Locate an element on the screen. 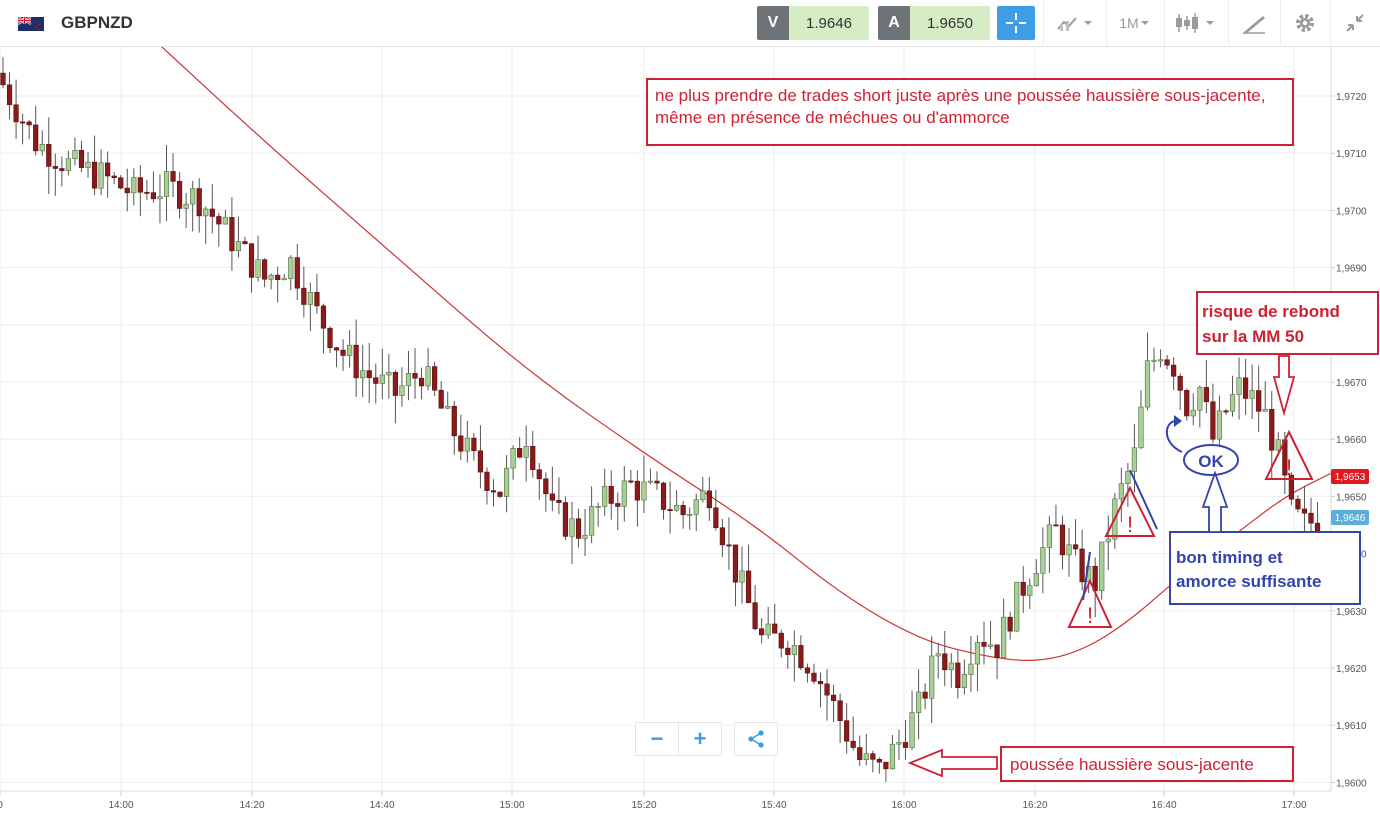 This screenshot has width=1380, height=821. y-tick-label: 1,9660 is located at coordinates (1351, 440).